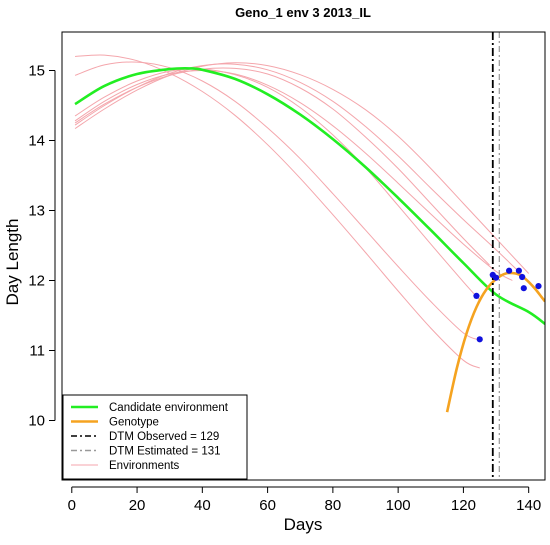 The width and height of the screenshot is (550, 545). Describe the element at coordinates (165, 452) in the screenshot. I see `legend-label-dtm-estimated-131: DTM Estimated = 131` at that location.